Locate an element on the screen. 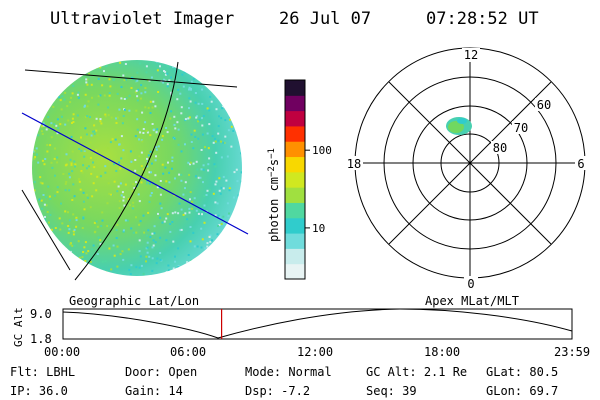 This screenshot has width=600, height=400. mlt-label-12: 12 is located at coordinates (471, 55).